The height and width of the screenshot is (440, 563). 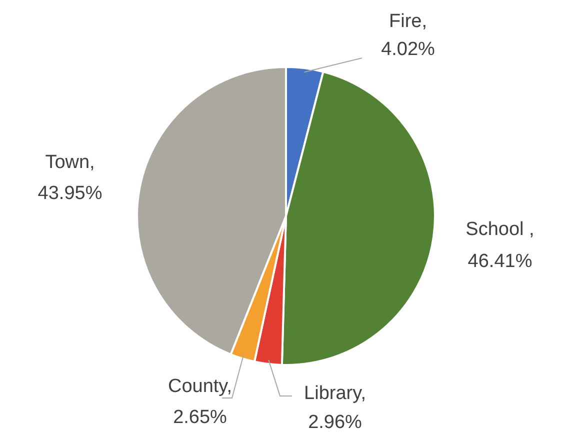 I want to click on slice-label: County, 2.65%, so click(x=200, y=402).